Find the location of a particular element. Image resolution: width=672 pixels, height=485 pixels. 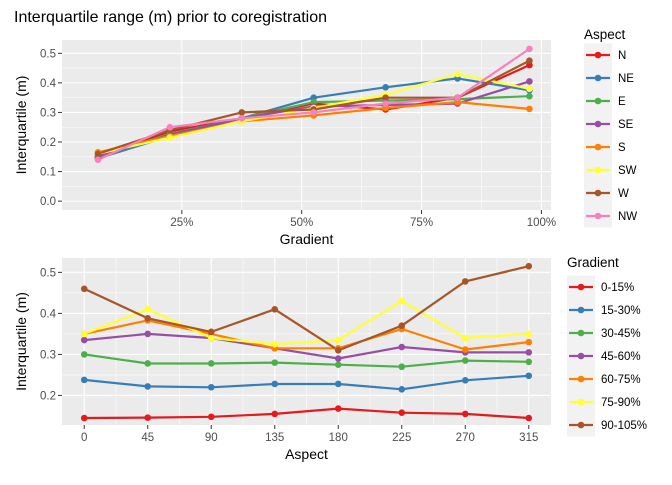

x-tick-label: 75% is located at coordinates (421, 223).